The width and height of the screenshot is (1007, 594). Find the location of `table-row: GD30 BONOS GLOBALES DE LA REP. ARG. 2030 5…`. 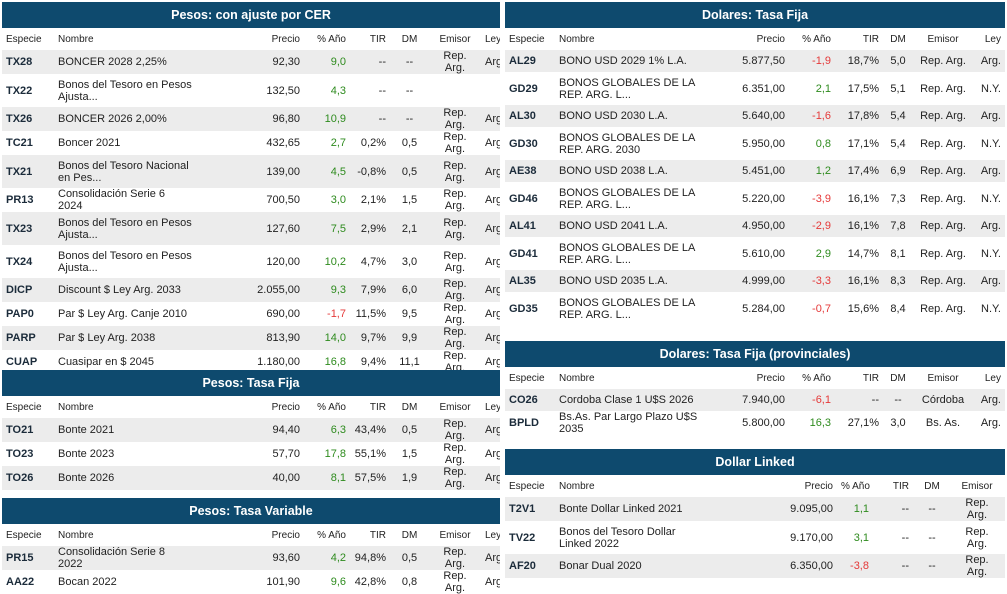

table-row: GD30 BONOS GLOBALES DE LA REP. ARG. 2030 5… is located at coordinates (755, 143).